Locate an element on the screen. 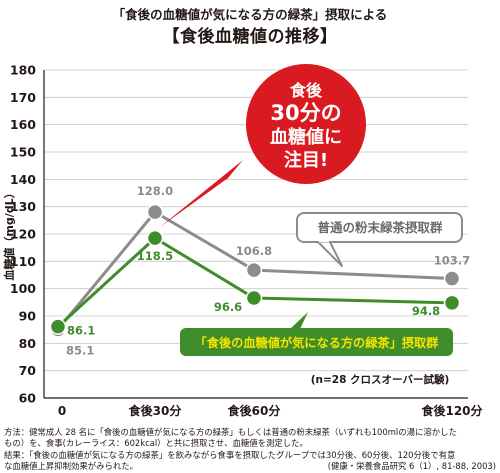  y-tick-label: 120 is located at coordinates (23, 234).